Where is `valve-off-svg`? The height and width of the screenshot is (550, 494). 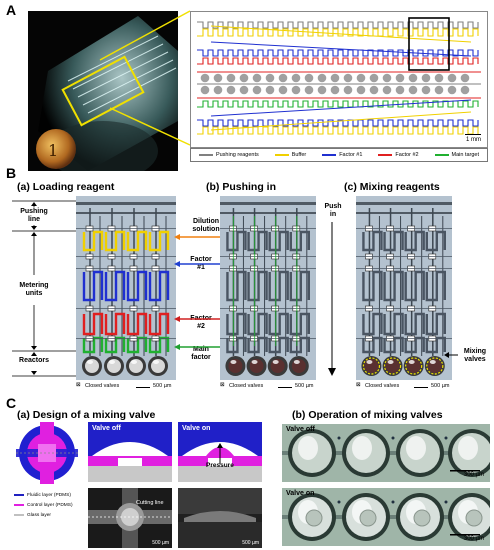 valve-off-svg is located at coordinates (130, 462).